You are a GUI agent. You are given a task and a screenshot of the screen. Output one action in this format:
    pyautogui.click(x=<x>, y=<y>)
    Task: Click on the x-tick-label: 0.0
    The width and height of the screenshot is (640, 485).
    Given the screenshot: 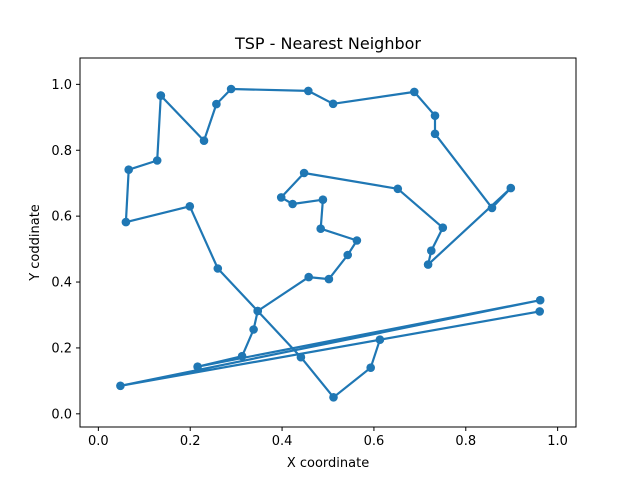 What is the action you would take?
    pyautogui.click(x=98, y=441)
    